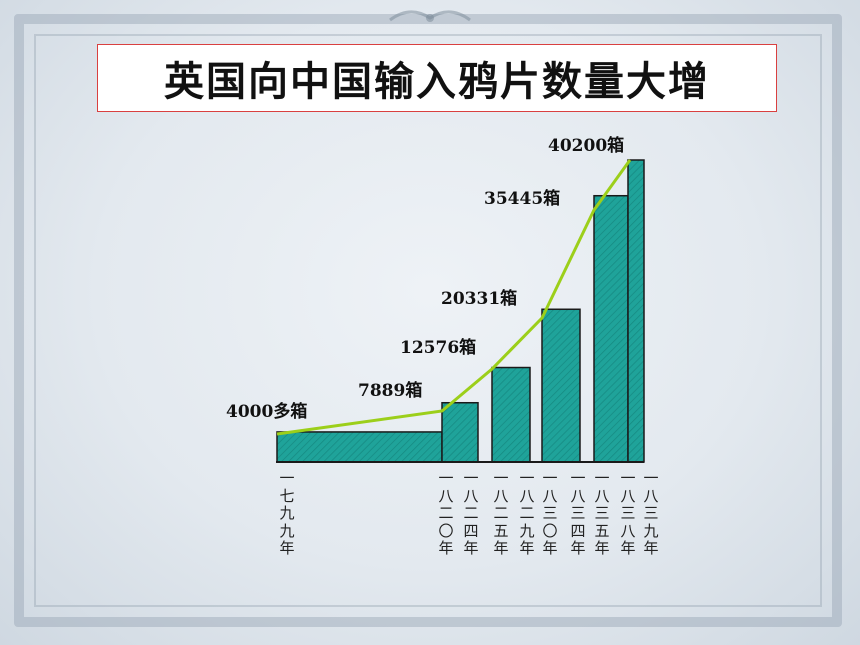  Describe the element at coordinates (628, 513) in the screenshot. I see `year-label-8: 一八三八年` at that location.